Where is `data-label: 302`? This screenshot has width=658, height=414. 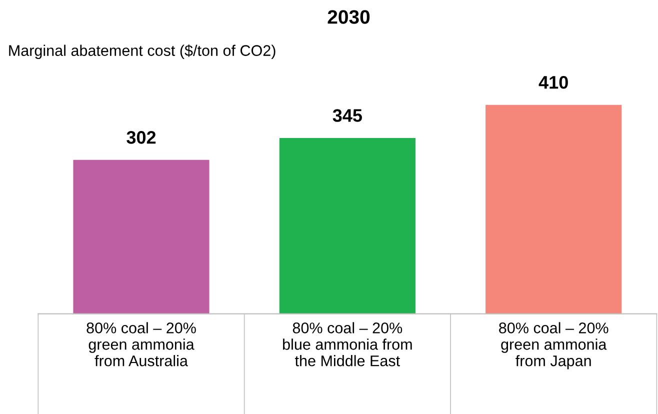
data-label: 302 is located at coordinates (141, 137).